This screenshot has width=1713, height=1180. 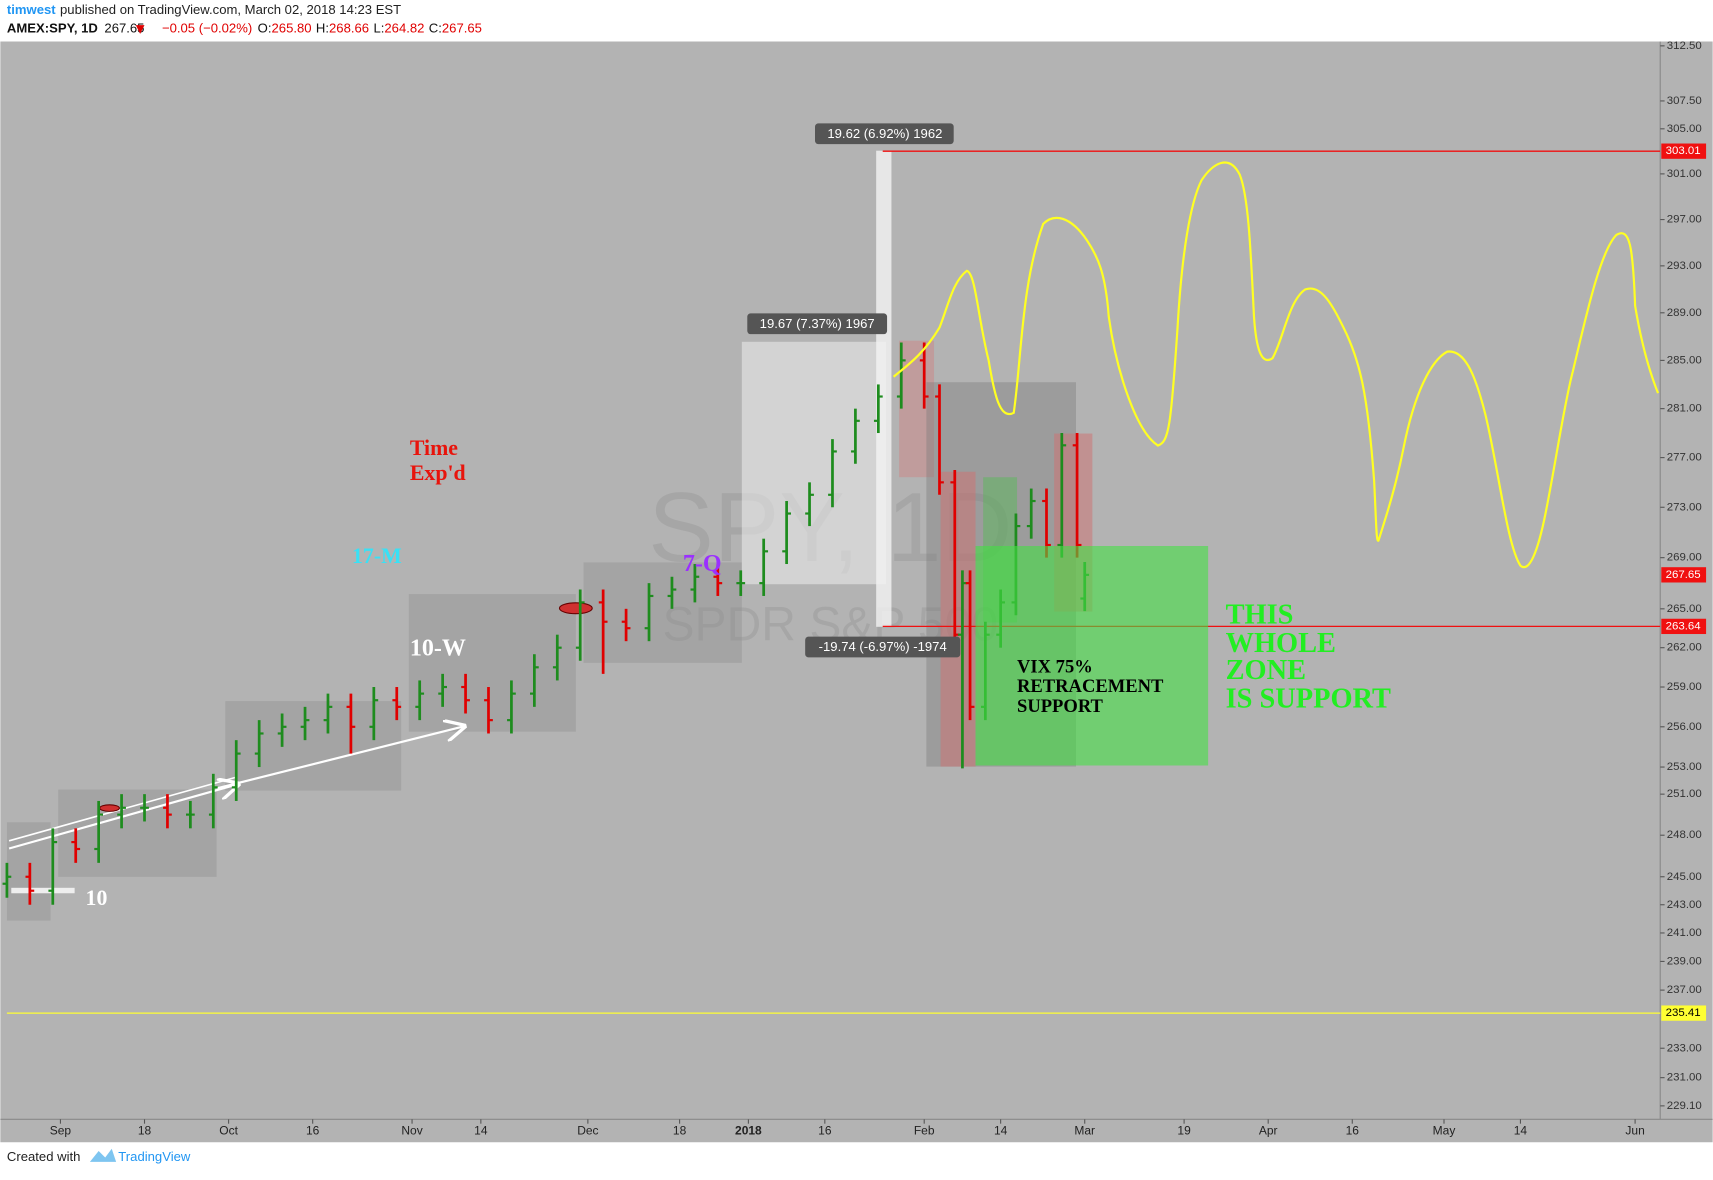 I want to click on marker-bar, so click(x=43, y=890).